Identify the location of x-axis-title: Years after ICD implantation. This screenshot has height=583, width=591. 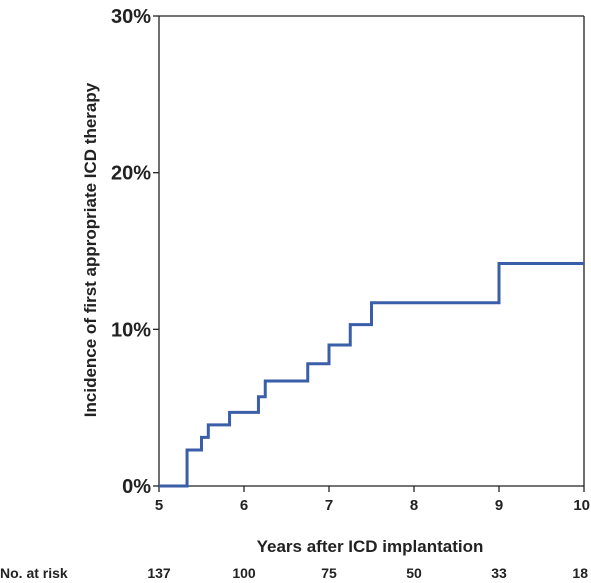
(370, 546).